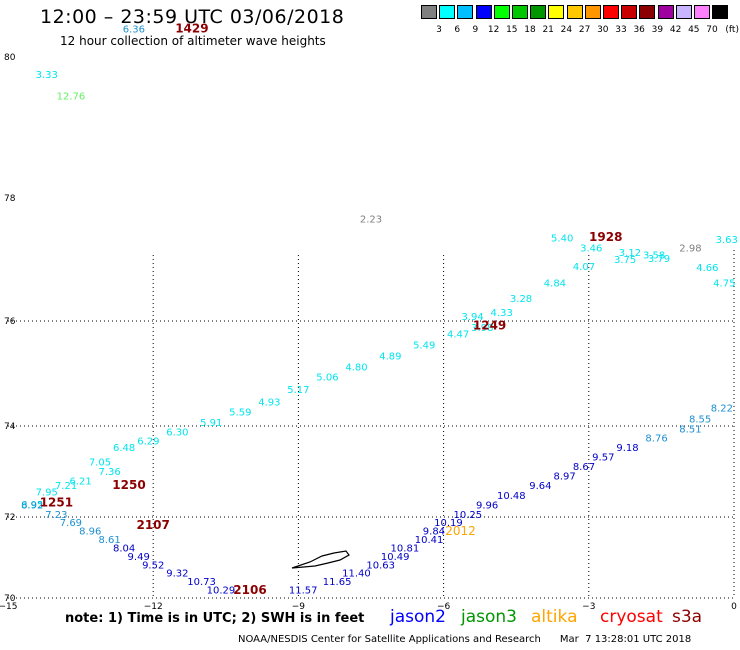 The image size is (740, 650). I want to click on pass-time-label: 1251, so click(56, 503).